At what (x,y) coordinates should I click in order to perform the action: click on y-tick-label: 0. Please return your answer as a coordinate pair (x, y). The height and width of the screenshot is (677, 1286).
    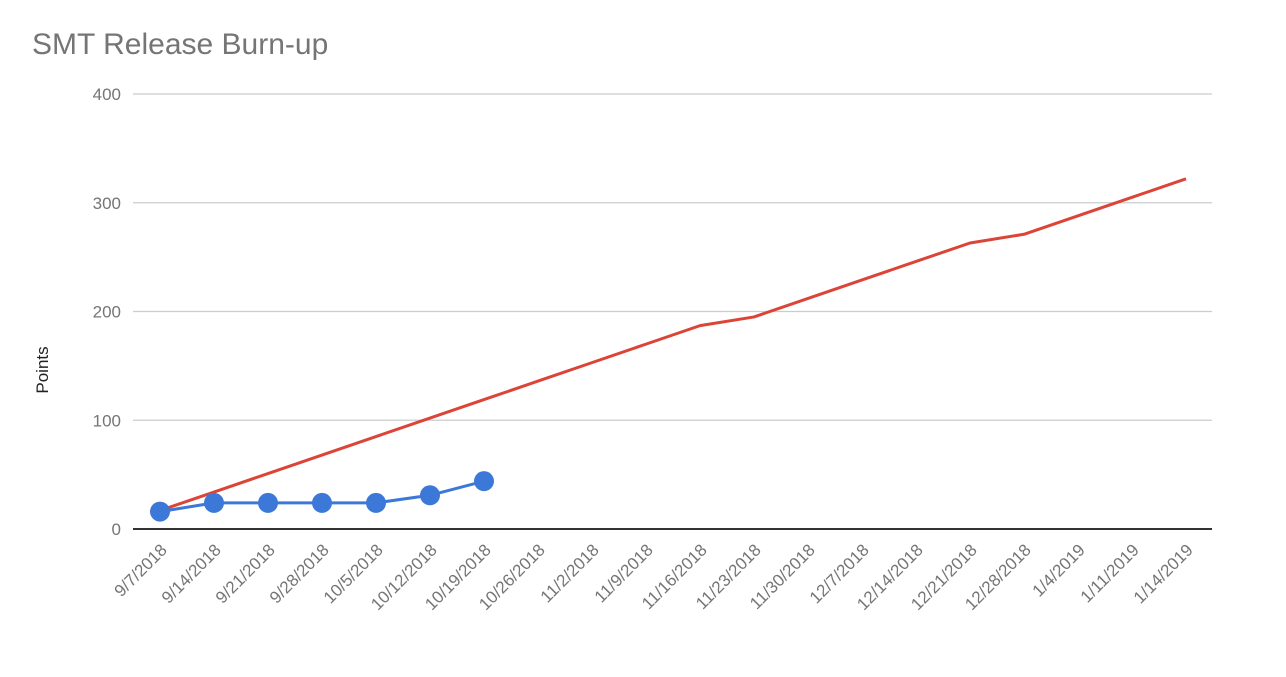
    Looking at the image, I should click on (116, 529).